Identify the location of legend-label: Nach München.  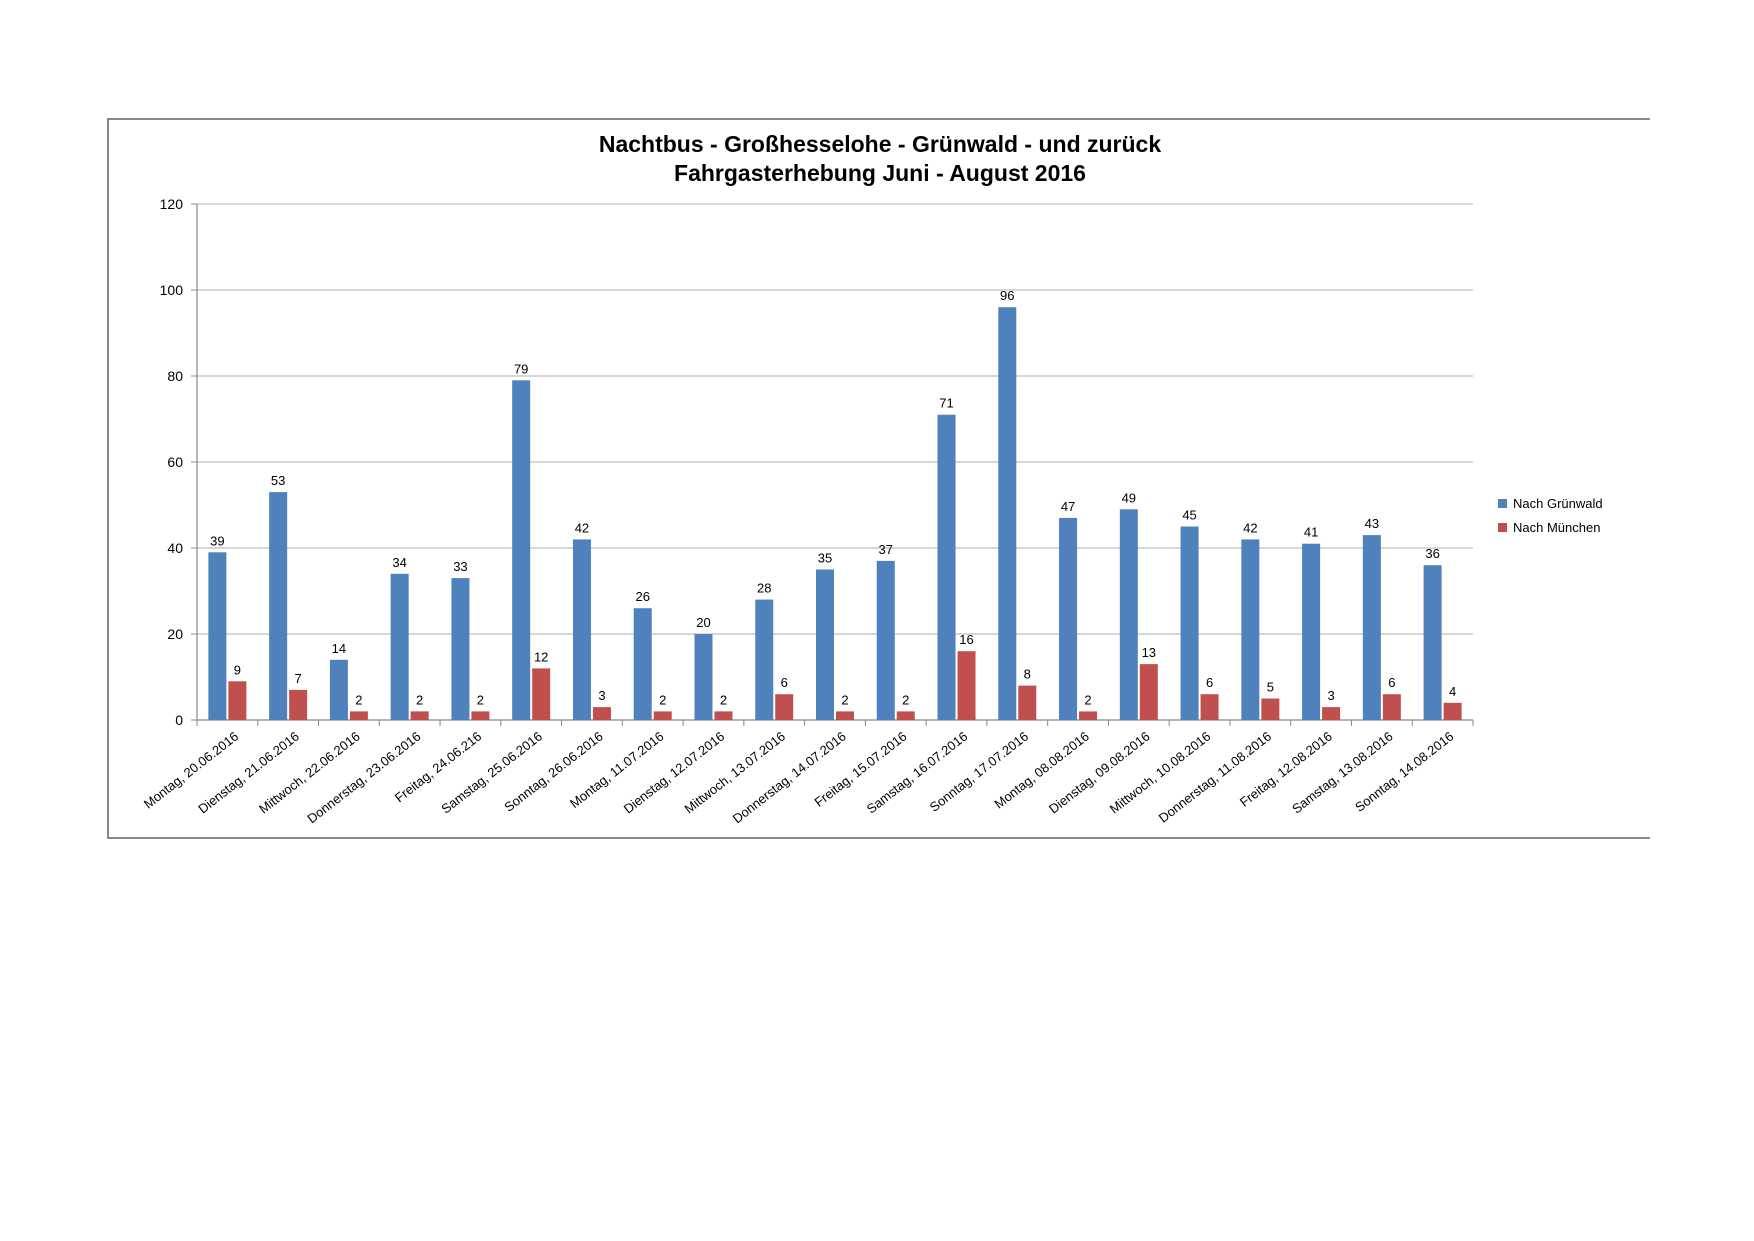
(1556, 527).